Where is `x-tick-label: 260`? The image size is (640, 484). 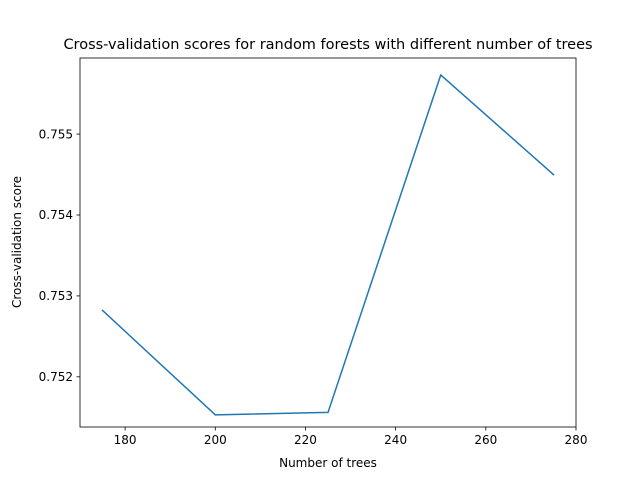
x-tick-label: 260 is located at coordinates (485, 440).